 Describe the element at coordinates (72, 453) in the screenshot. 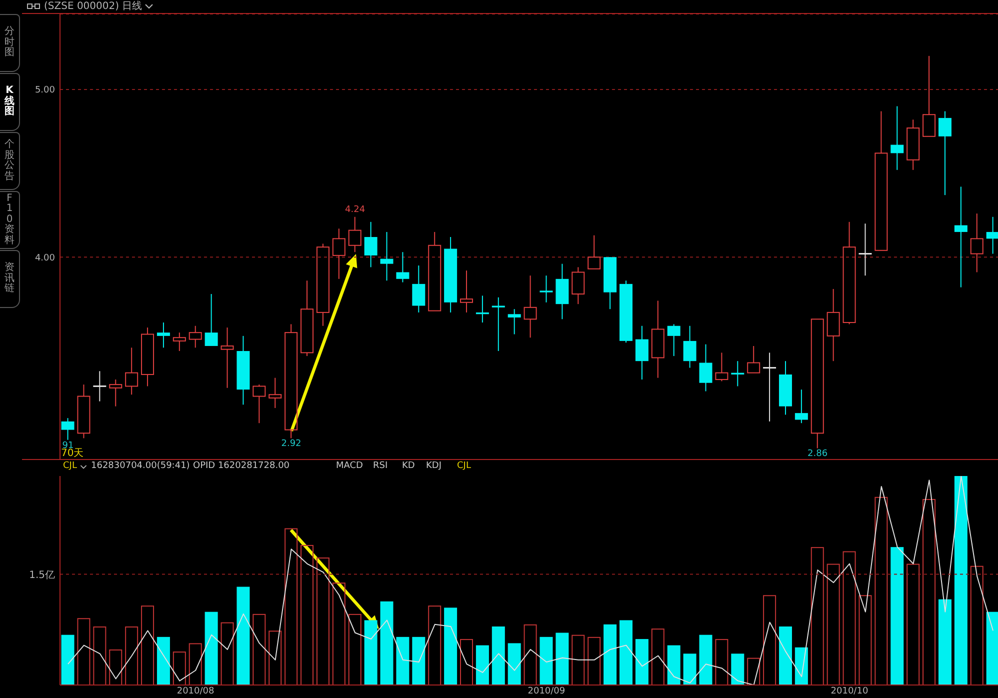

I see `annotation: 70天` at that location.